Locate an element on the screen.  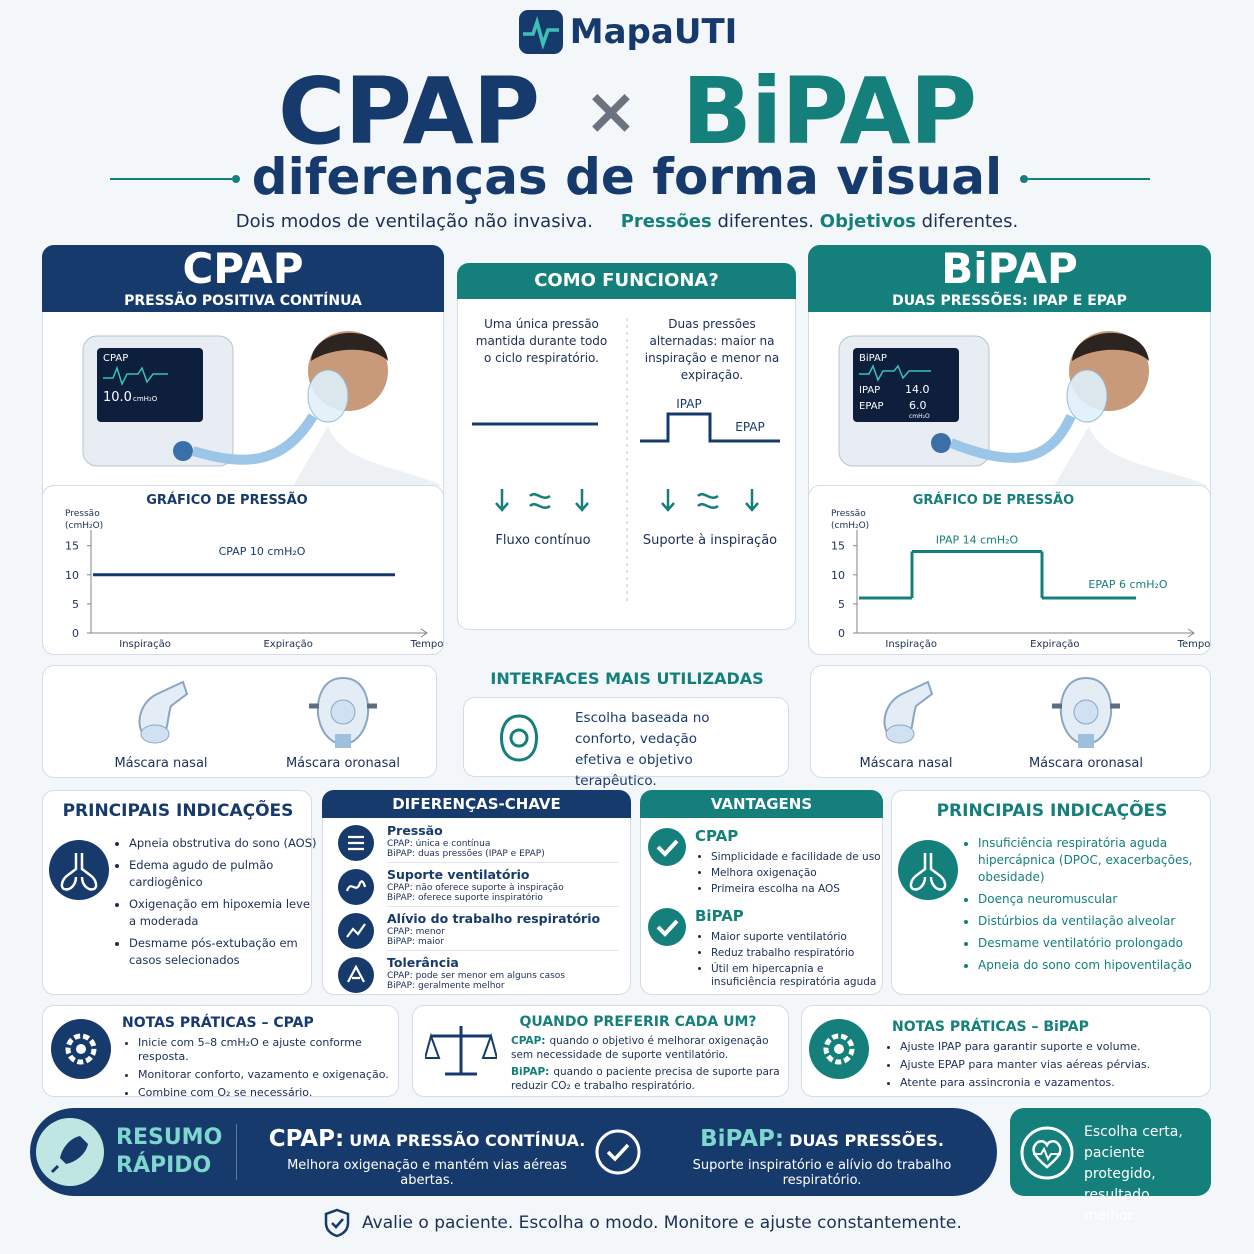
how-header: COMO FUNCIONA? is located at coordinates (626, 281).